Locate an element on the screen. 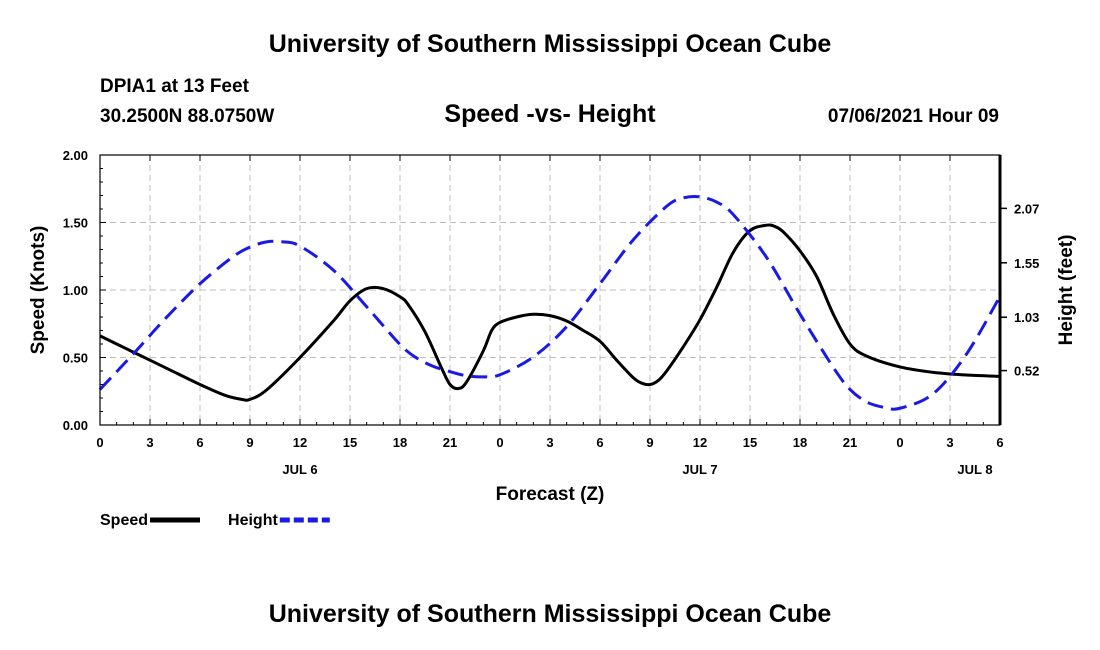 This screenshot has width=1100, height=650. forecast-timestamp: 07/06/2021 Hour 09 is located at coordinates (913, 116).